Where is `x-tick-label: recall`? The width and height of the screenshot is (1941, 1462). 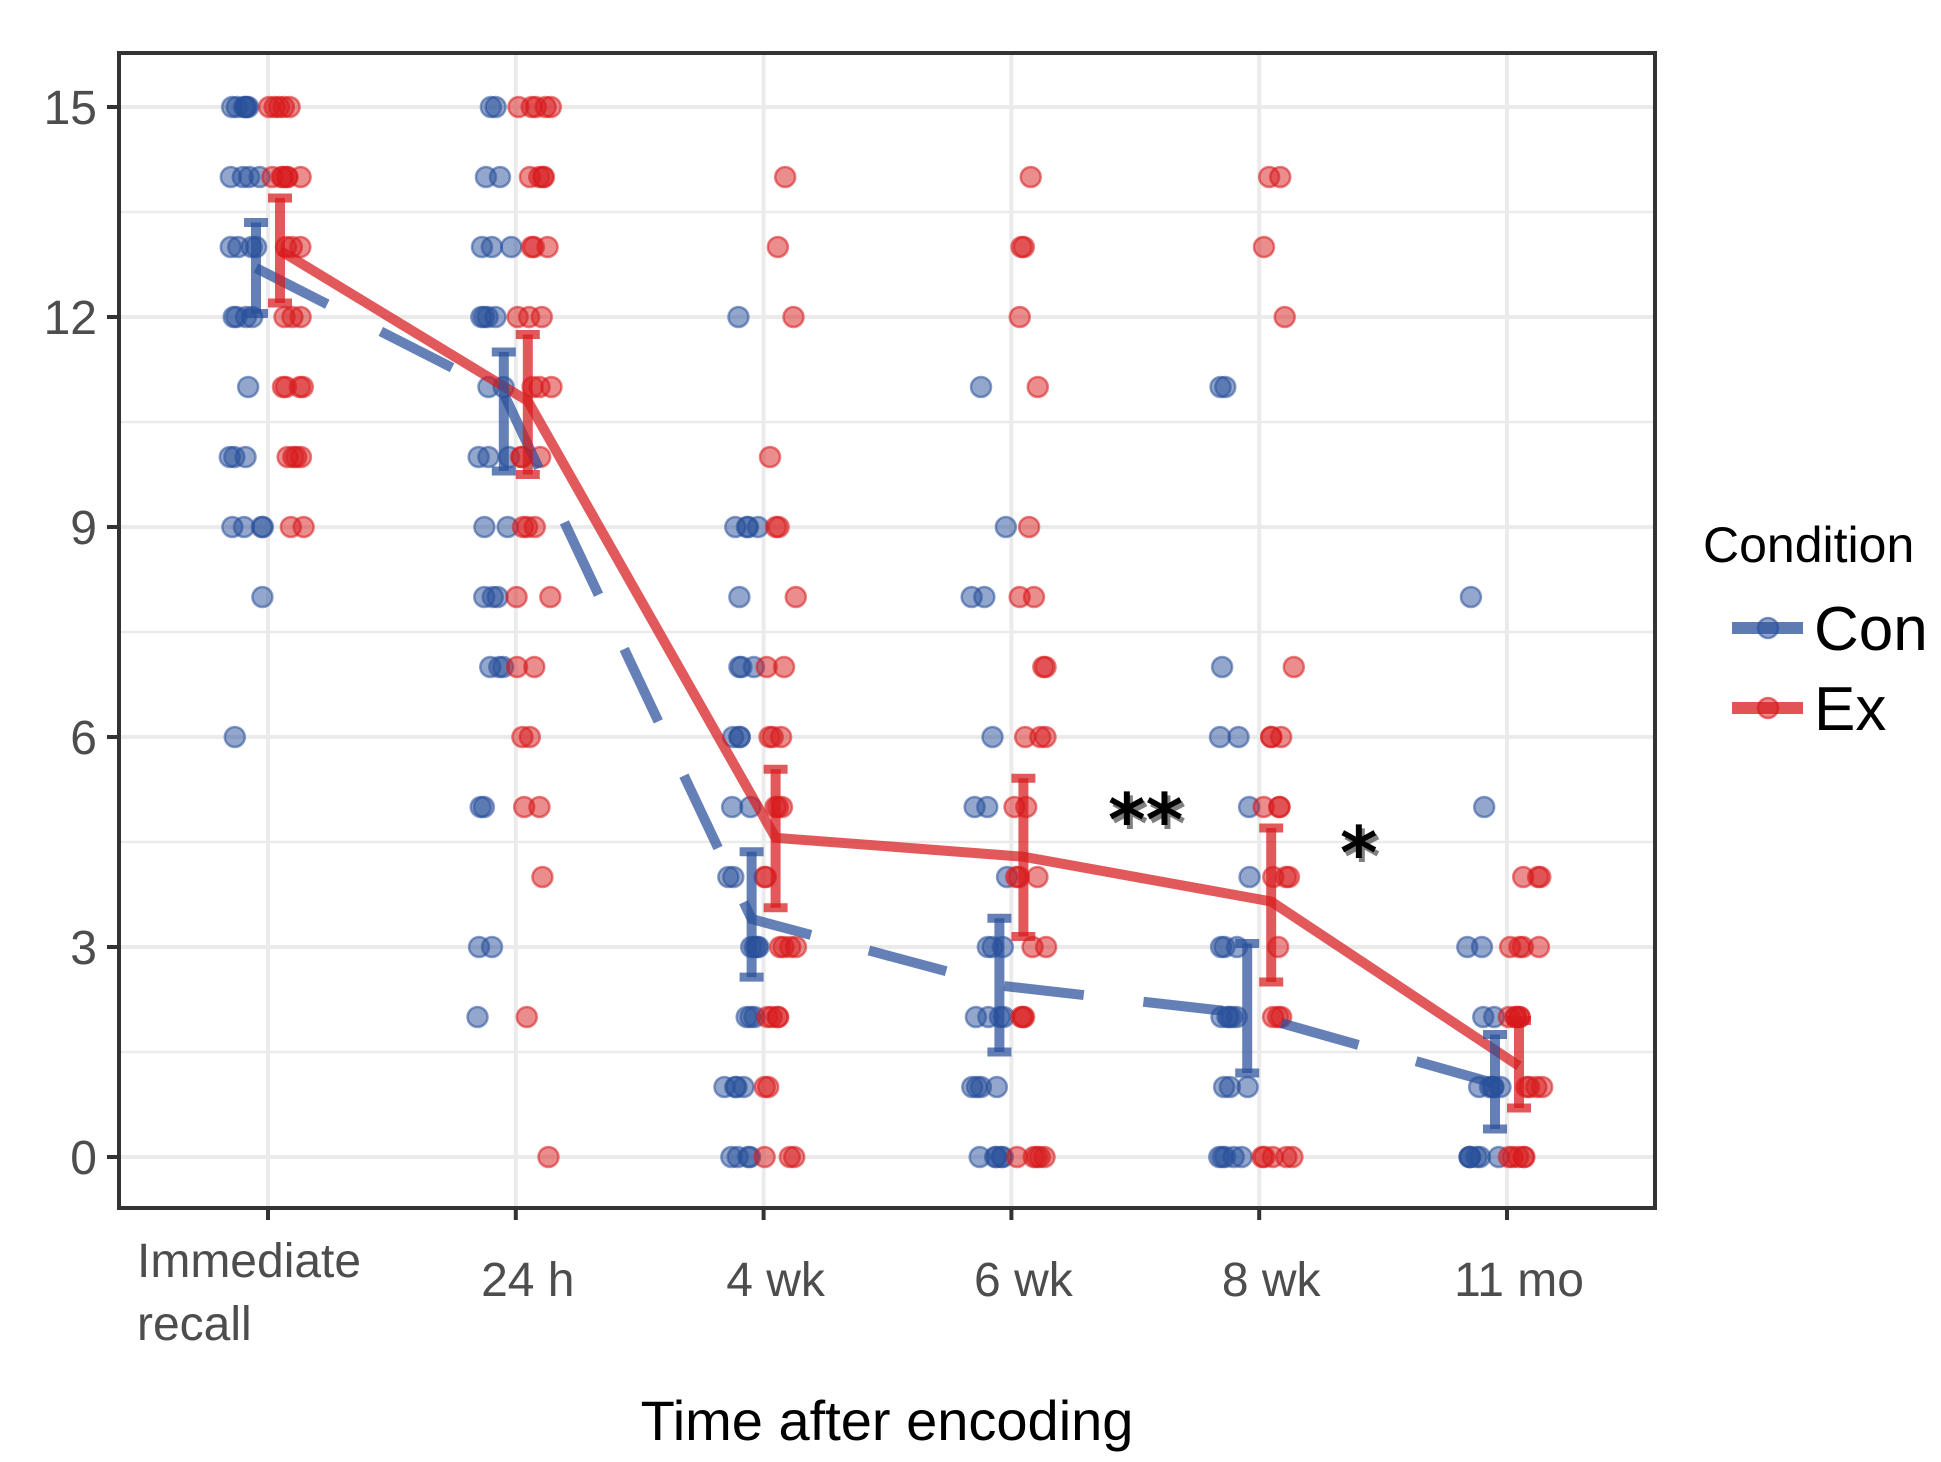 x-tick-label: recall is located at coordinates (194, 1324).